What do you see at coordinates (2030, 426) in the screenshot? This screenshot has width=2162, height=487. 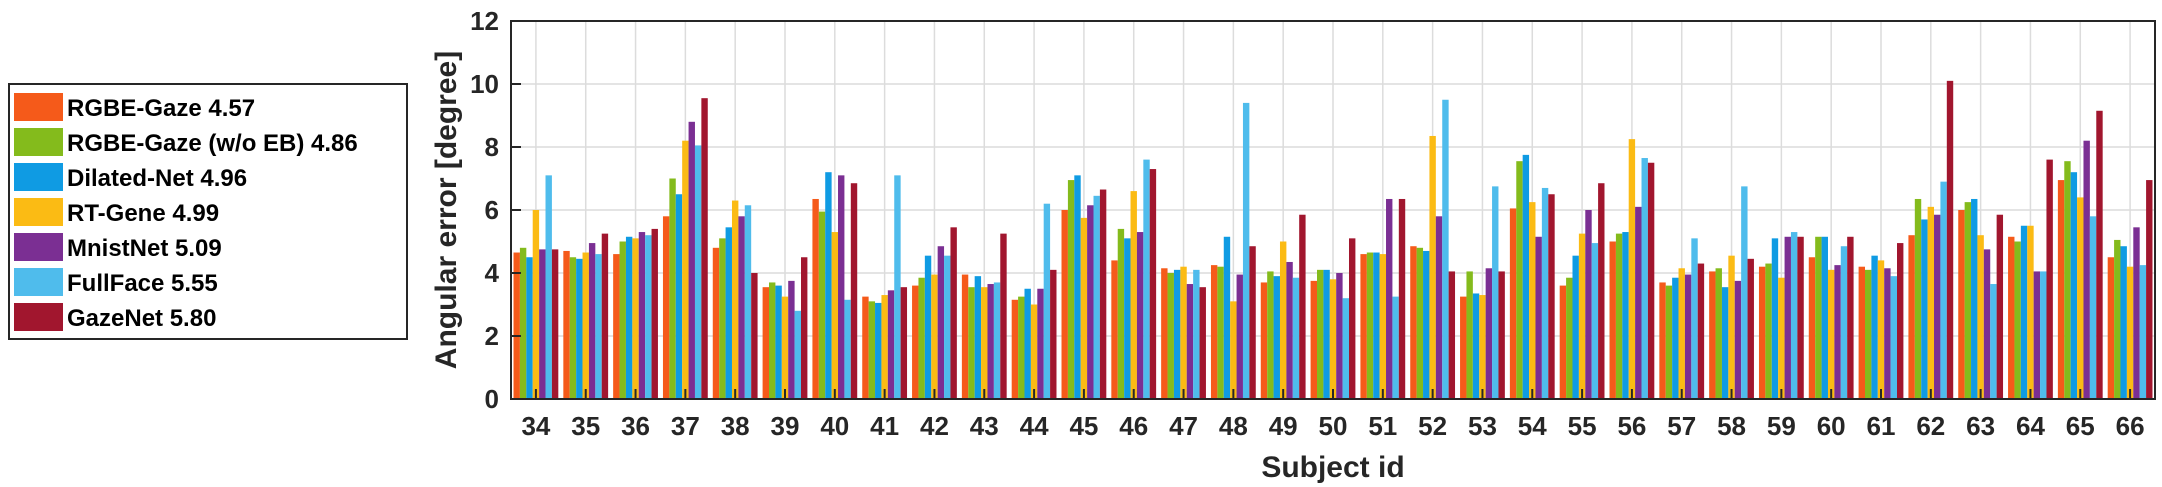 I see `x-tick-label: 64` at bounding box center [2030, 426].